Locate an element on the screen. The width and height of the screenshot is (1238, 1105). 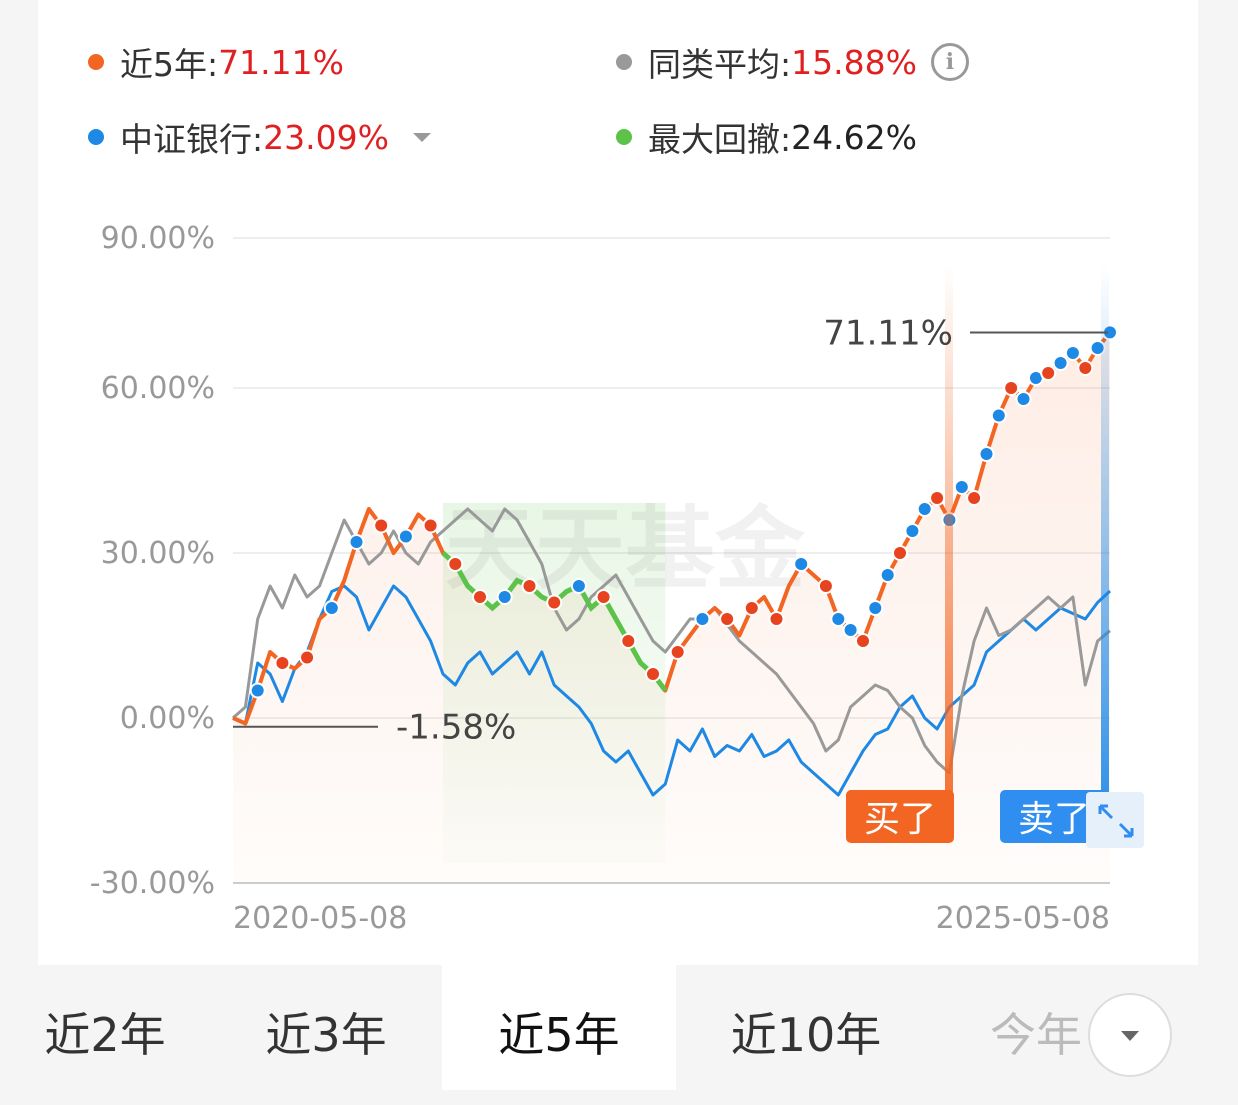
legend-peer-value: 15.88% is located at coordinates (854, 62).